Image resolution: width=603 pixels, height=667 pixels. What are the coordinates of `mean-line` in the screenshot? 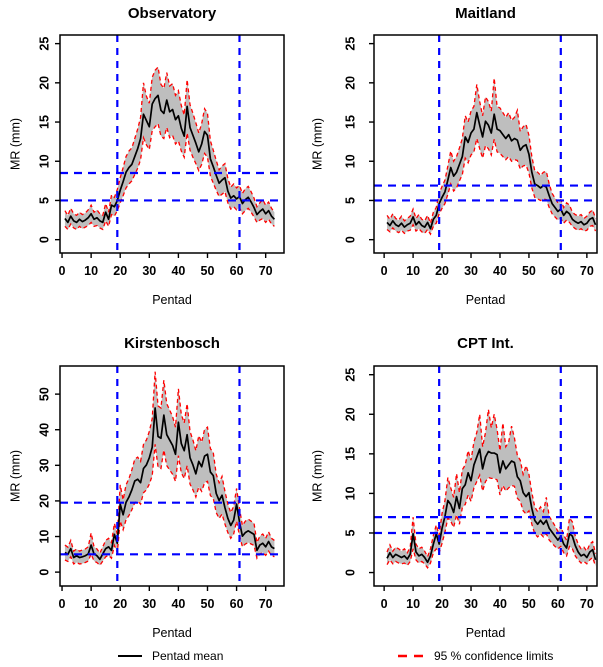 It's located at (169, 484).